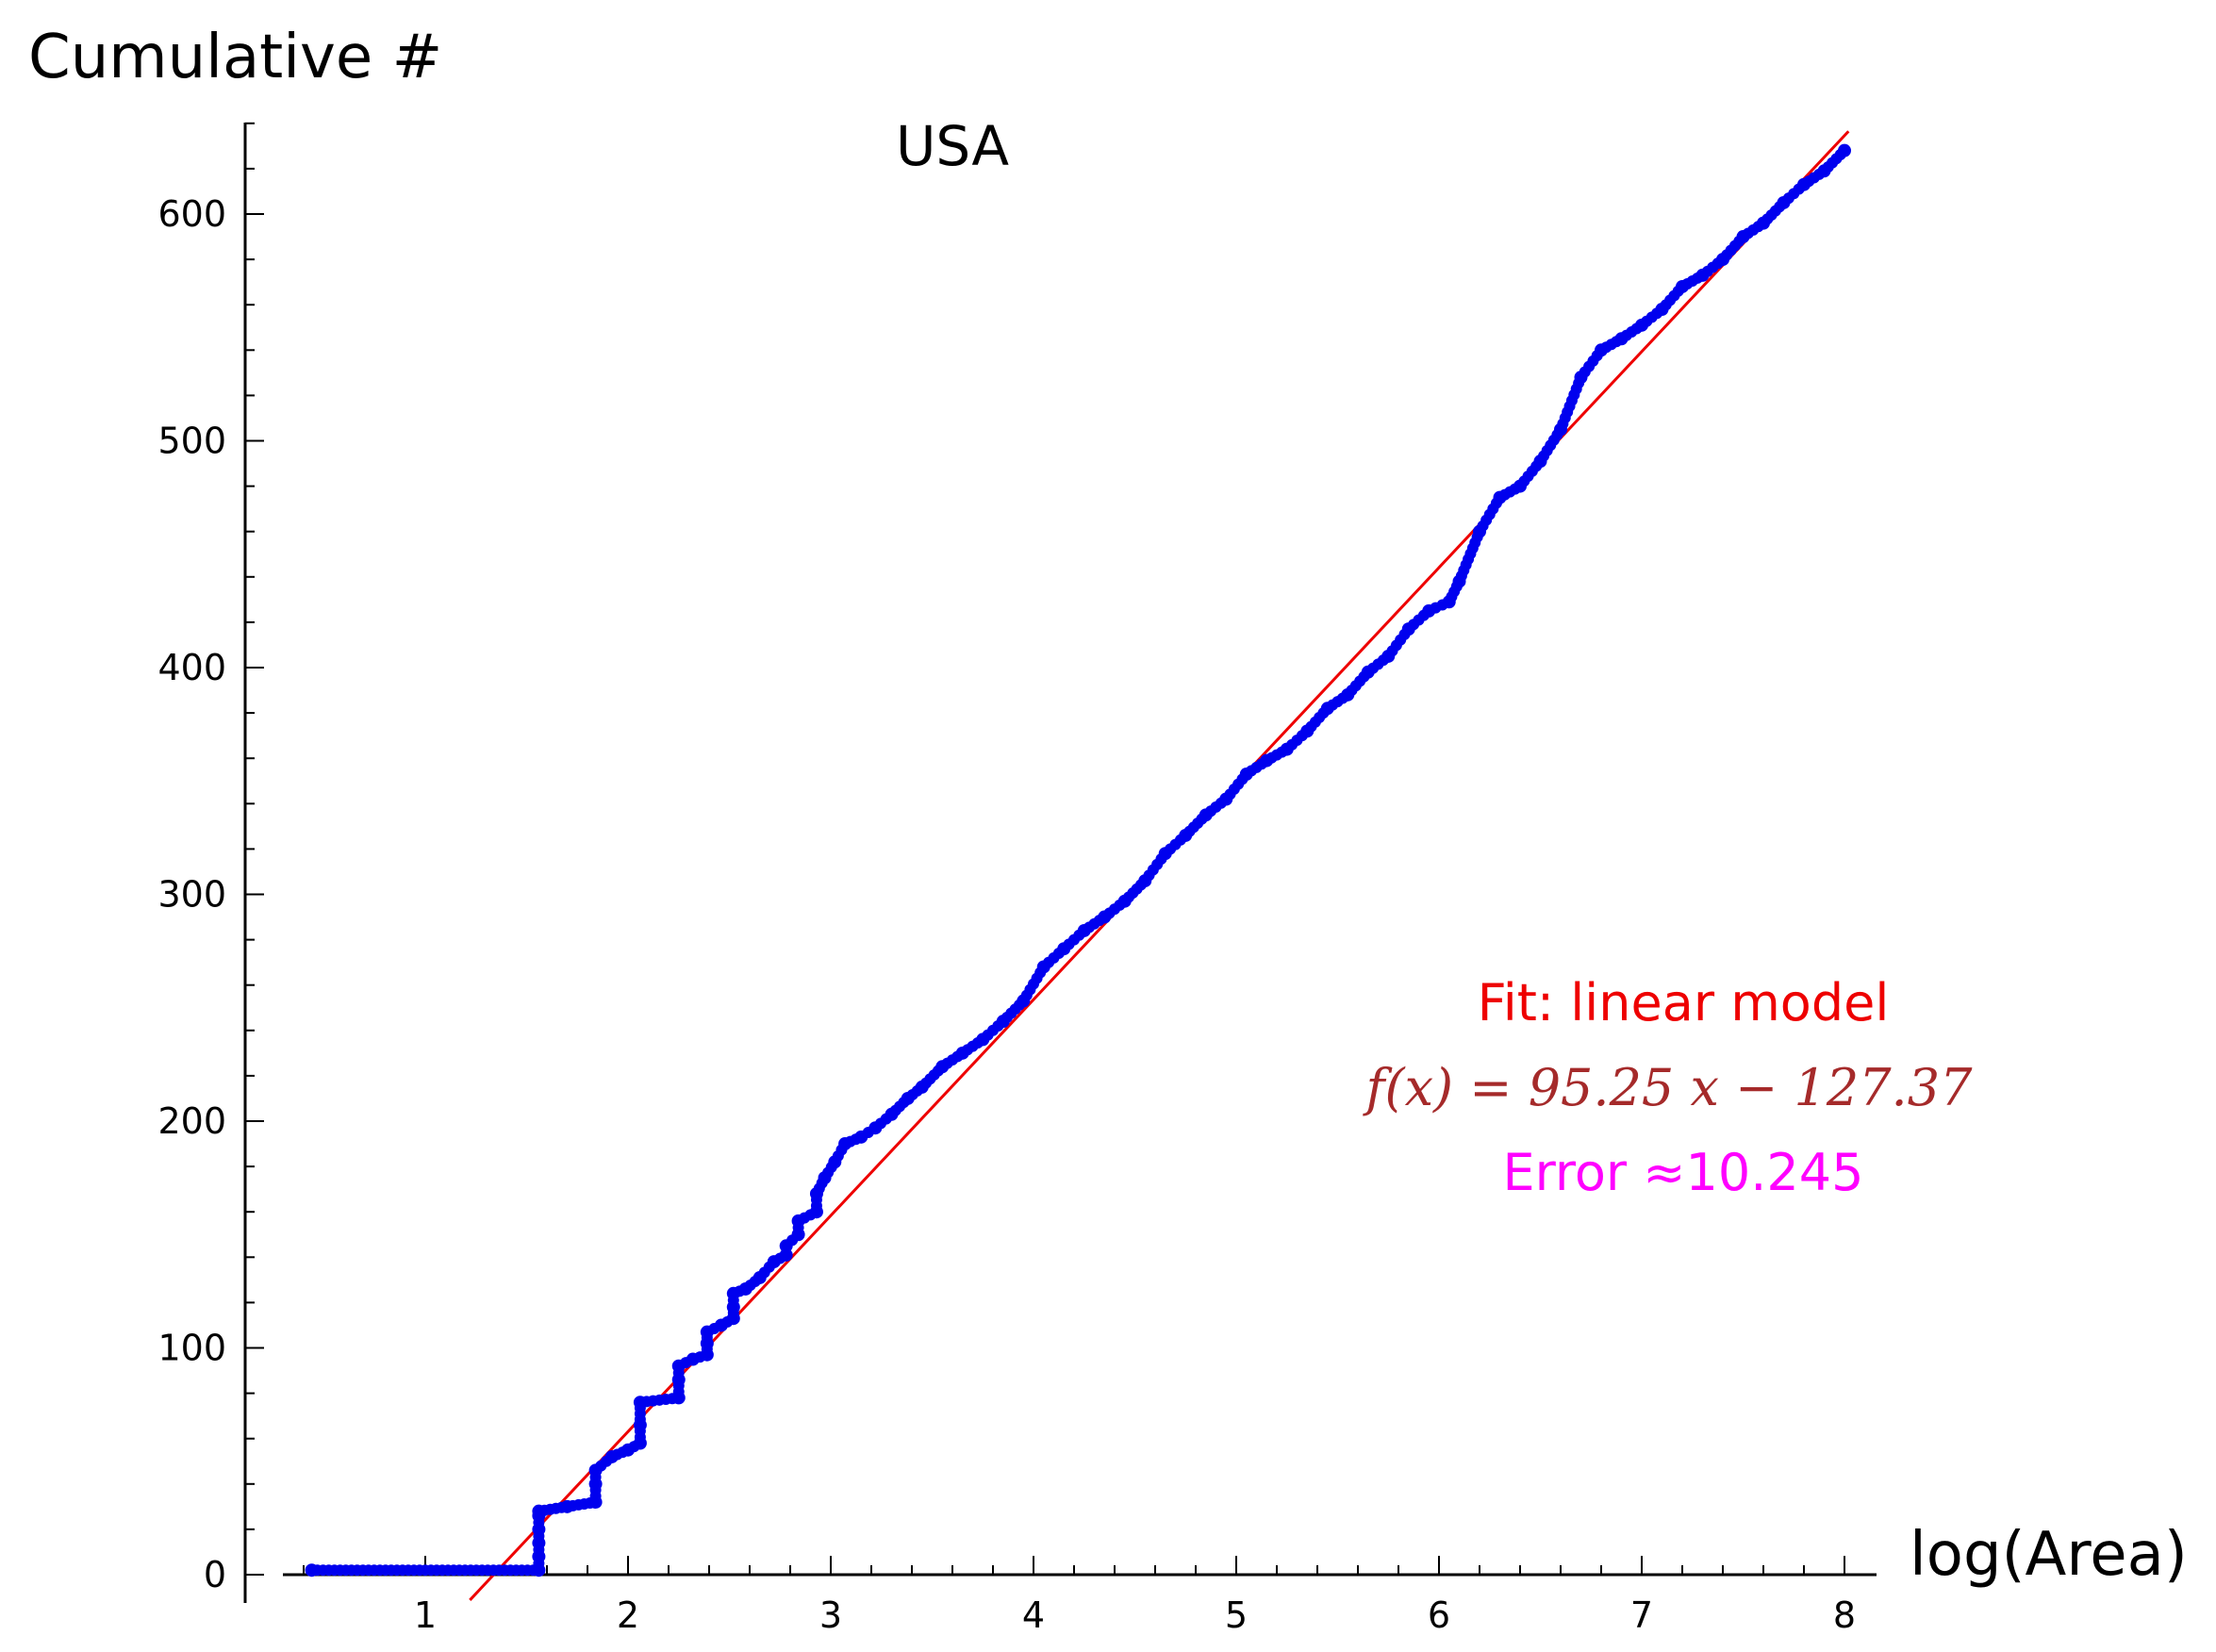  What do you see at coordinates (1844, 1615) in the screenshot?
I see `x-tick-label: 8` at bounding box center [1844, 1615].